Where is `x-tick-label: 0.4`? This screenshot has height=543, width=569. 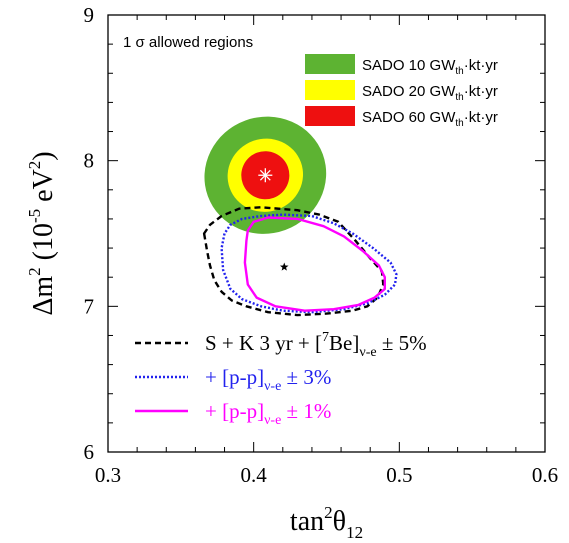 x-tick-label: 0.4 is located at coordinates (254, 475).